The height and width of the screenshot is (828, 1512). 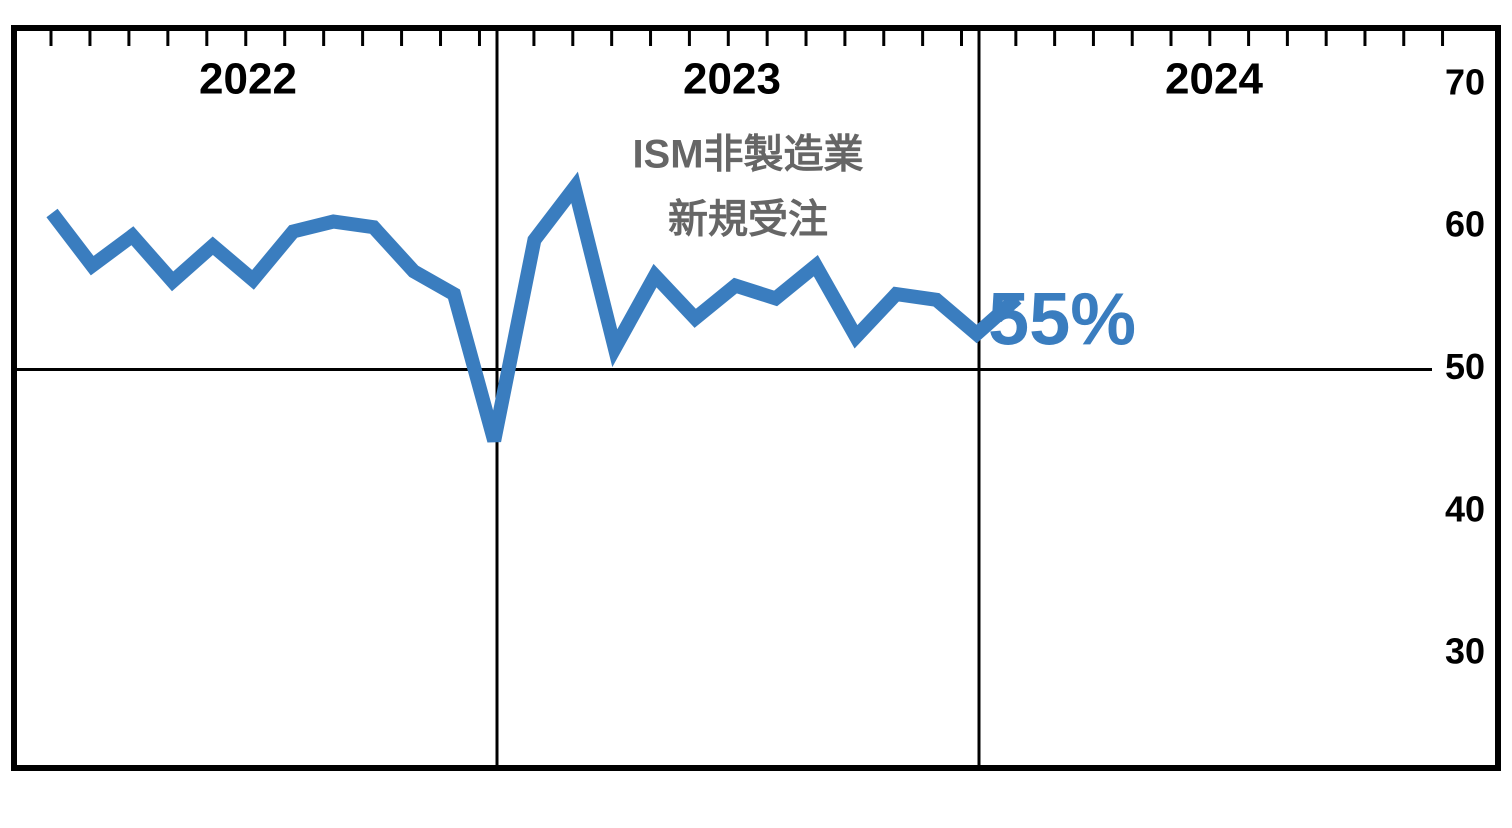 I want to click on y-tick-label: 40, so click(x=1465, y=508).